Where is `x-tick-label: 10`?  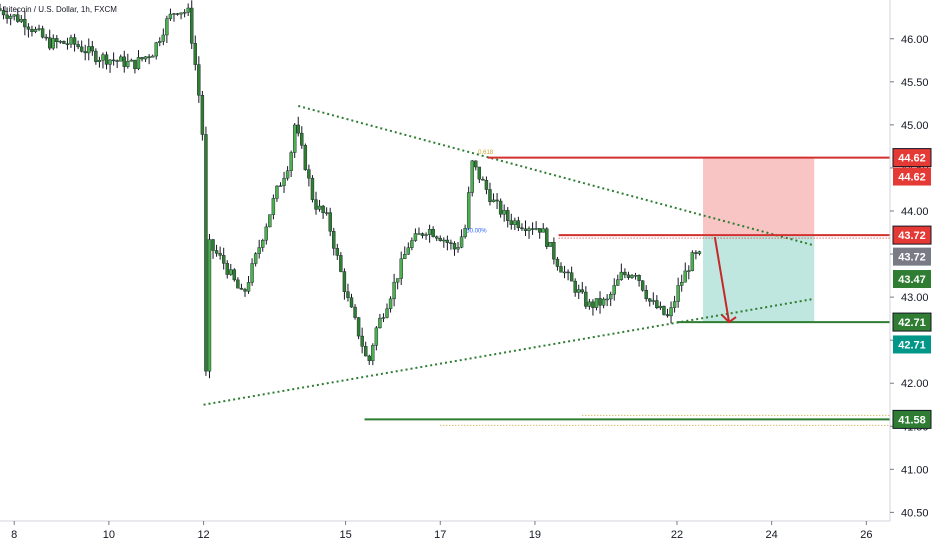 x-tick-label: 10 is located at coordinates (109, 535).